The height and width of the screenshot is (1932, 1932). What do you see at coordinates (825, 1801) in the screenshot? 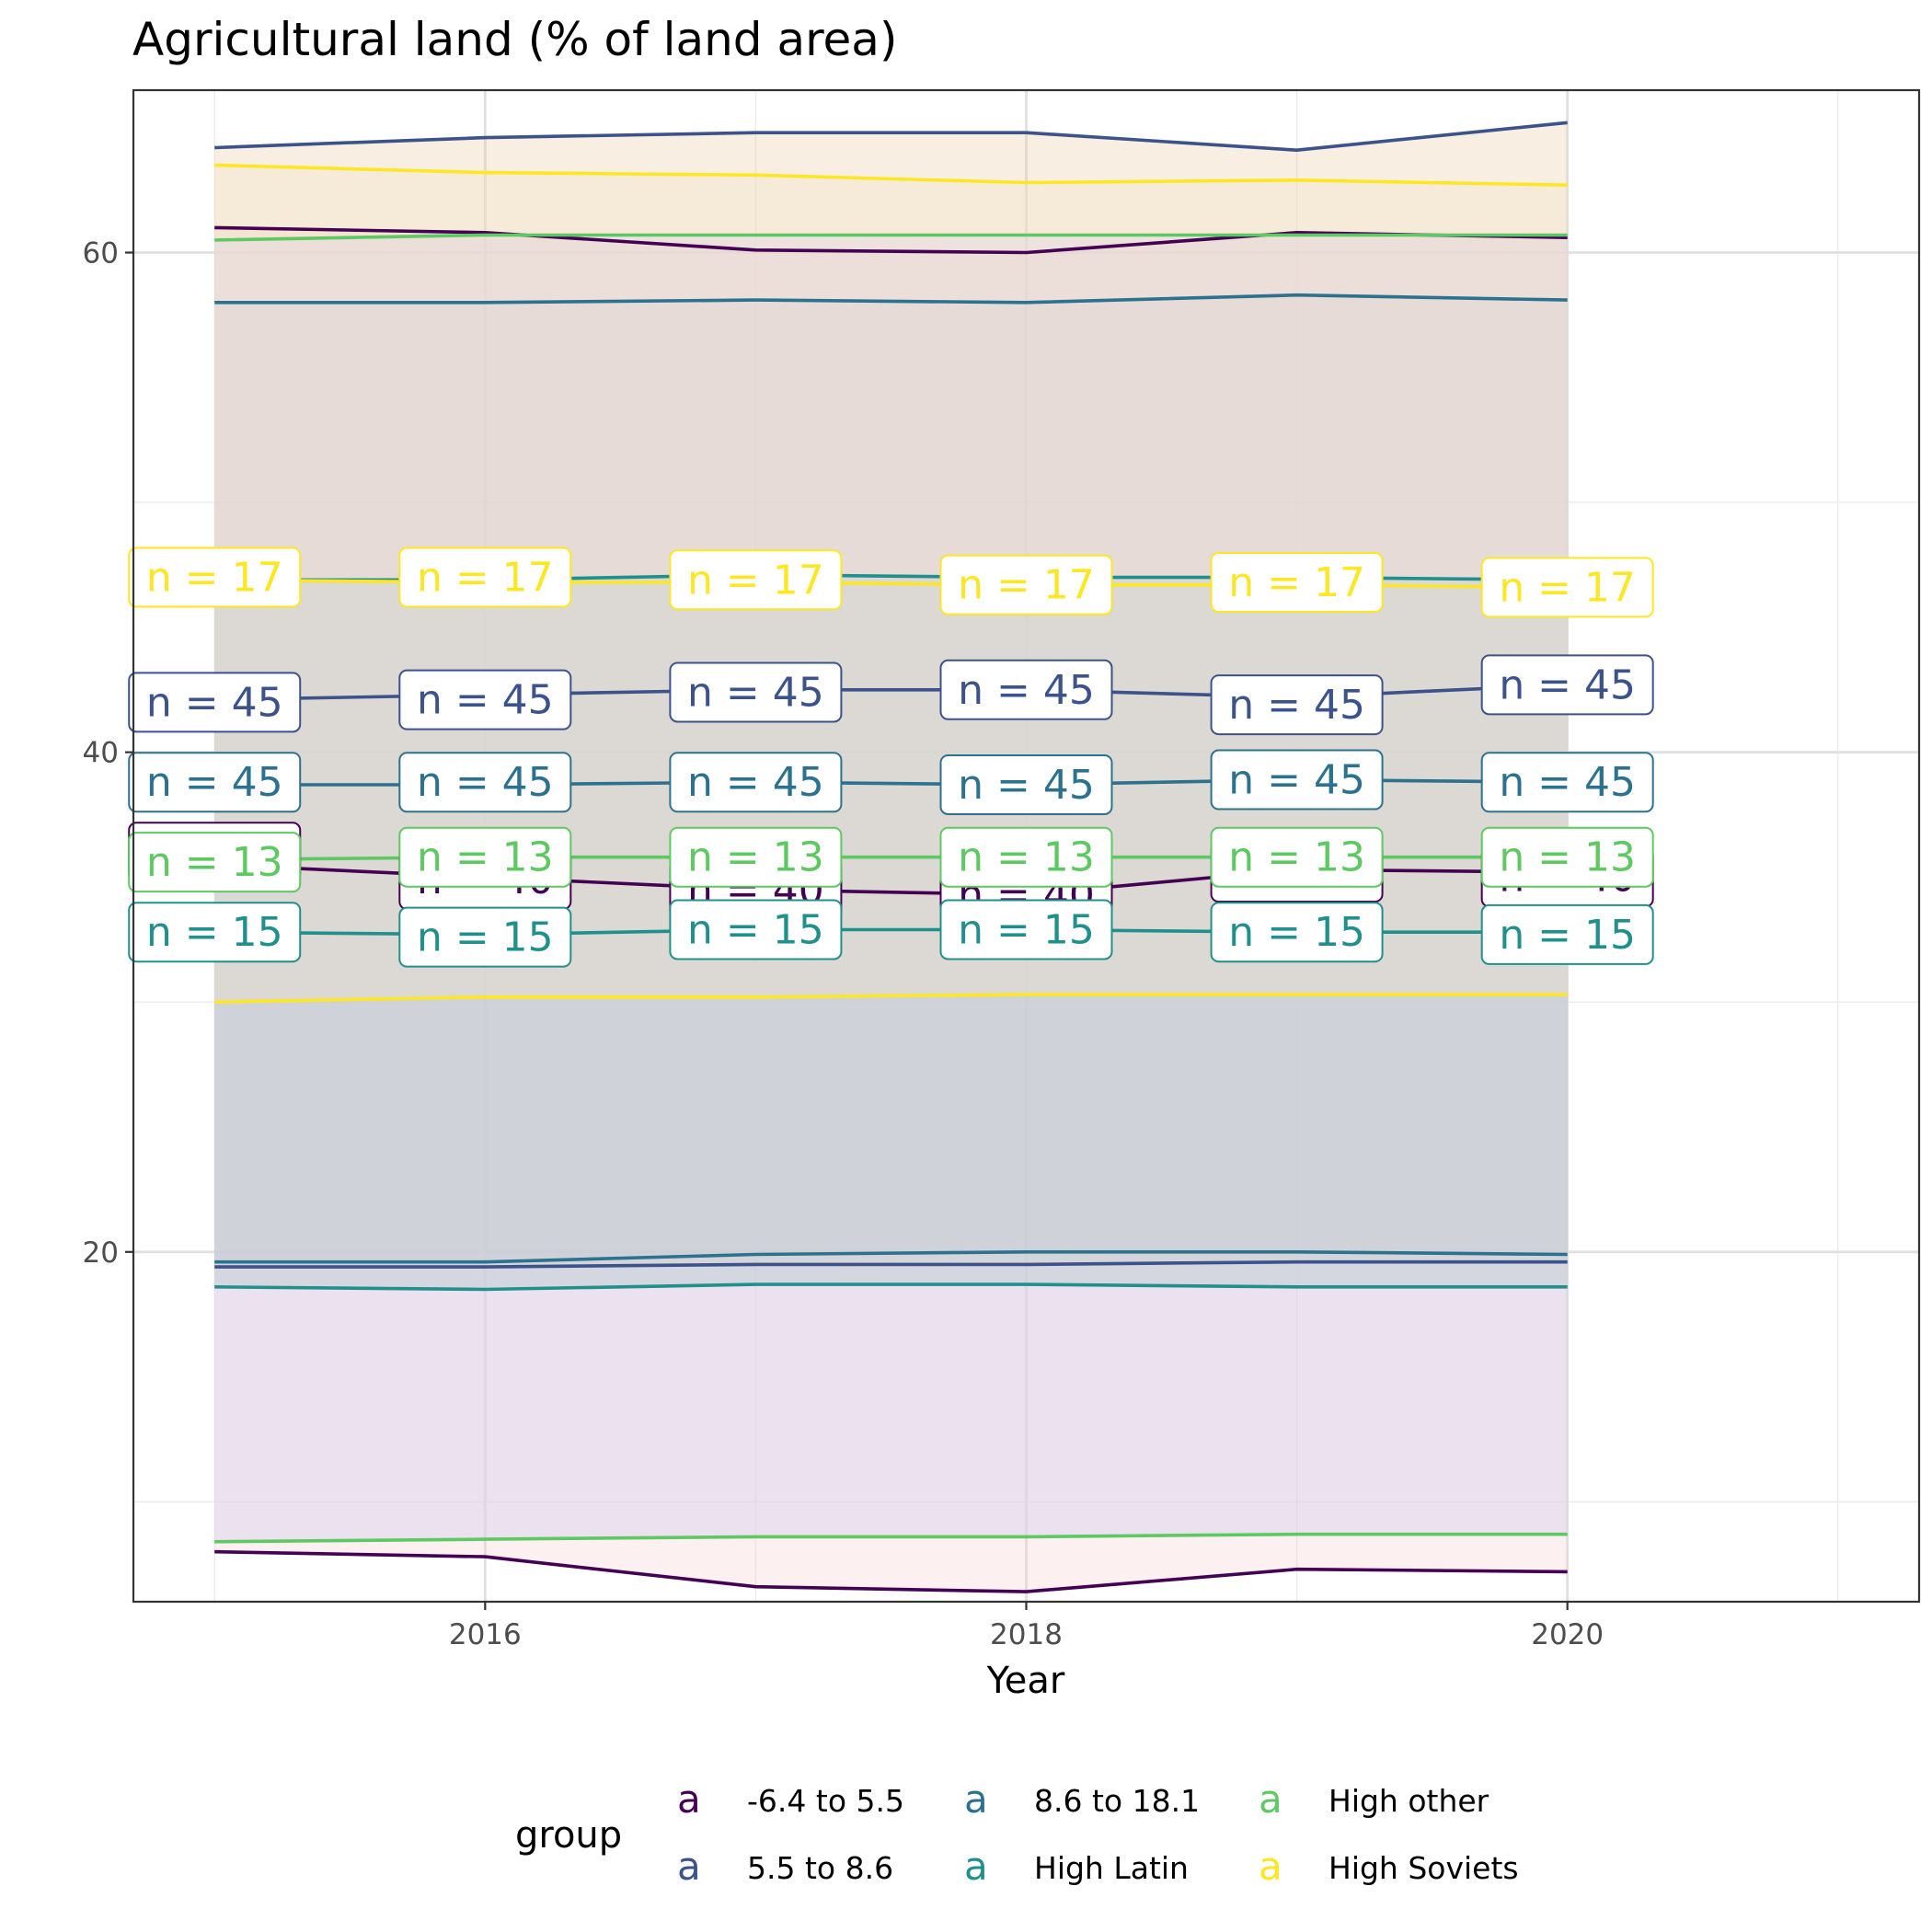
I see `legend-label: -6.4 to 5.5` at bounding box center [825, 1801].